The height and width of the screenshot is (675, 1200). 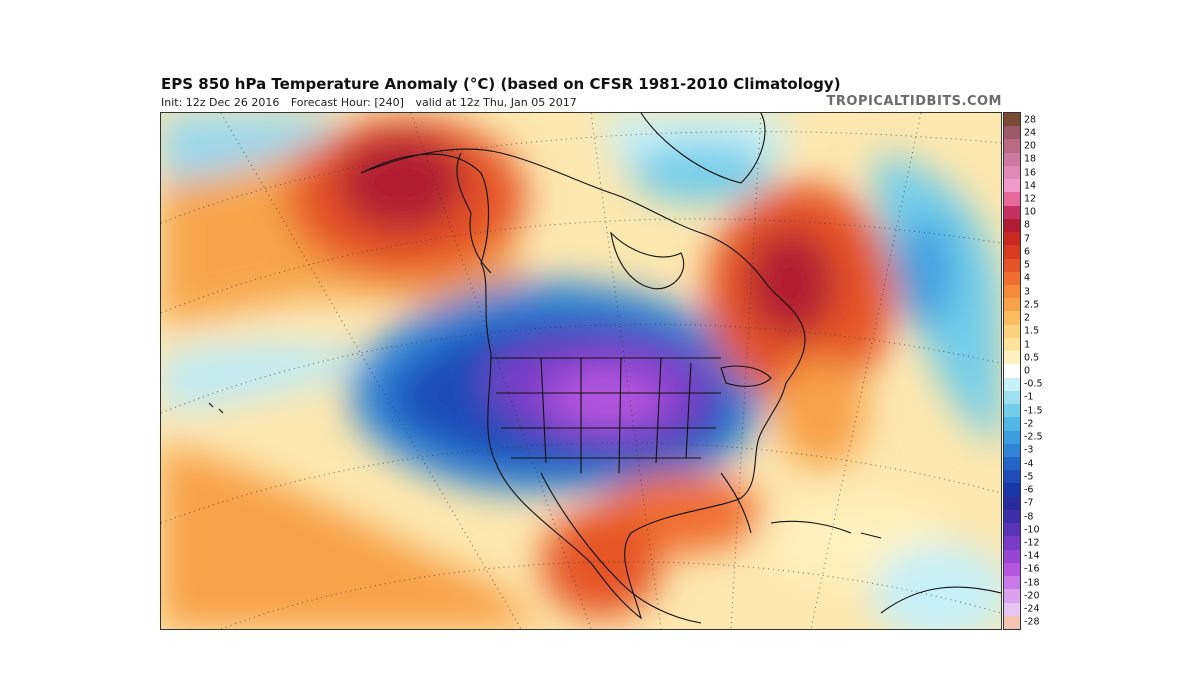 What do you see at coordinates (1033, 437) in the screenshot?
I see `colorbar-tick-label: -2.5` at bounding box center [1033, 437].